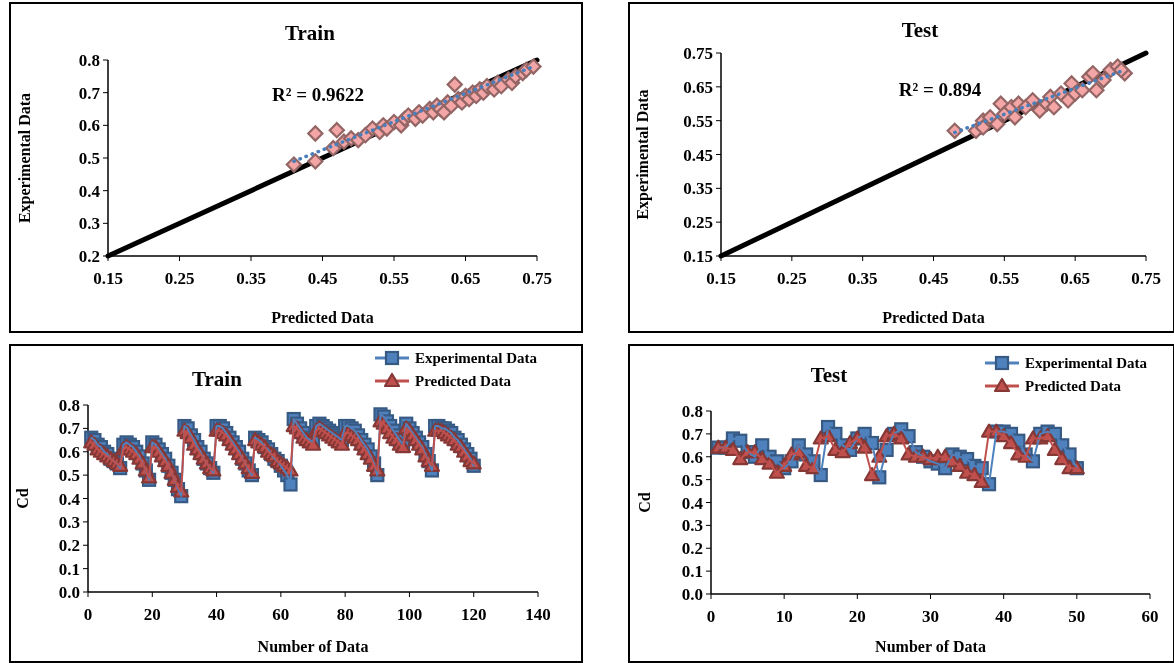 The image size is (1174, 663). What do you see at coordinates (930, 616) in the screenshot?
I see `x-tick-label: 30` at bounding box center [930, 616].